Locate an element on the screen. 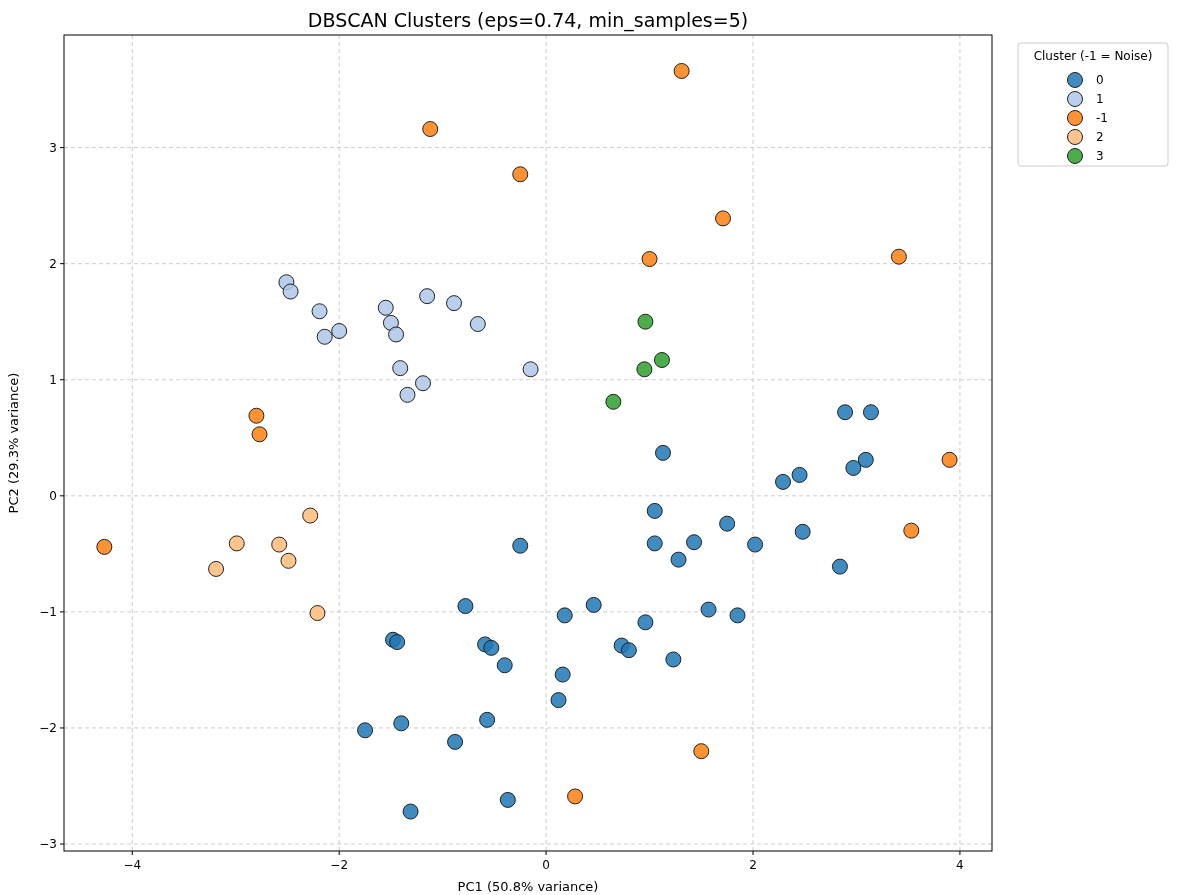 Image resolution: width=1198 pixels, height=895 pixels. chart-title: DBSCAN Clusters (eps=0.74, min_samples=5) is located at coordinates (528, 20).